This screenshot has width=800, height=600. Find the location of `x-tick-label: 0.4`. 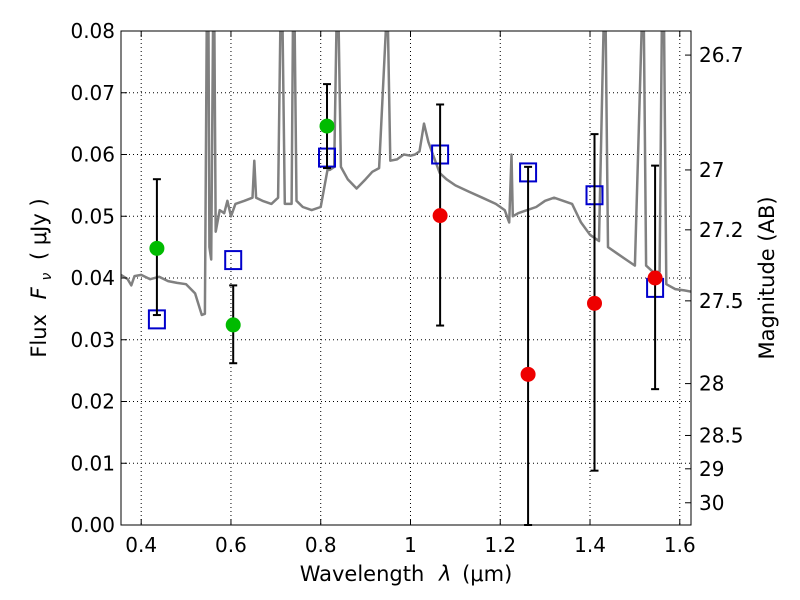

x-tick-label: 0.4 is located at coordinates (141, 545).